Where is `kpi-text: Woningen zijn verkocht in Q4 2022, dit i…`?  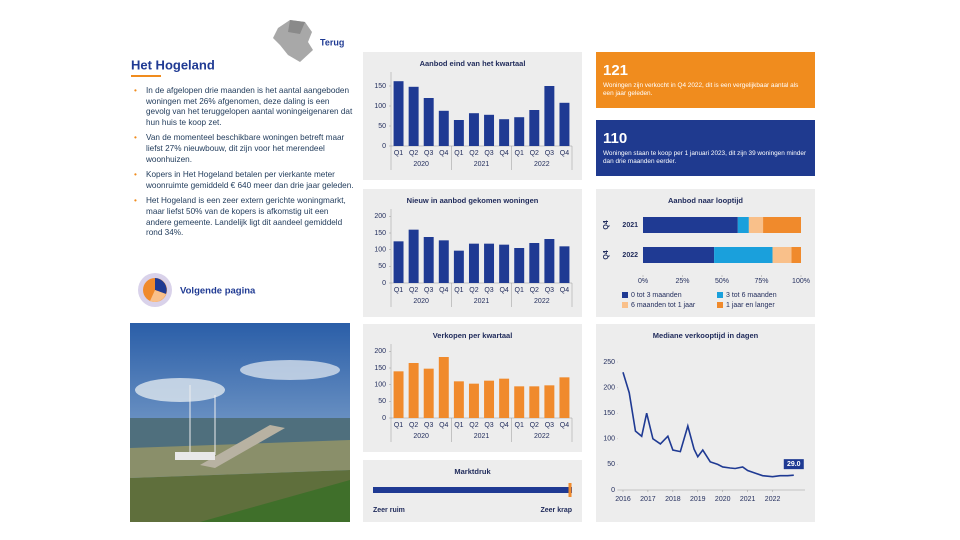 kpi-text: Woningen zijn verkocht in Q4 2022, dit i… is located at coordinates (701, 89).